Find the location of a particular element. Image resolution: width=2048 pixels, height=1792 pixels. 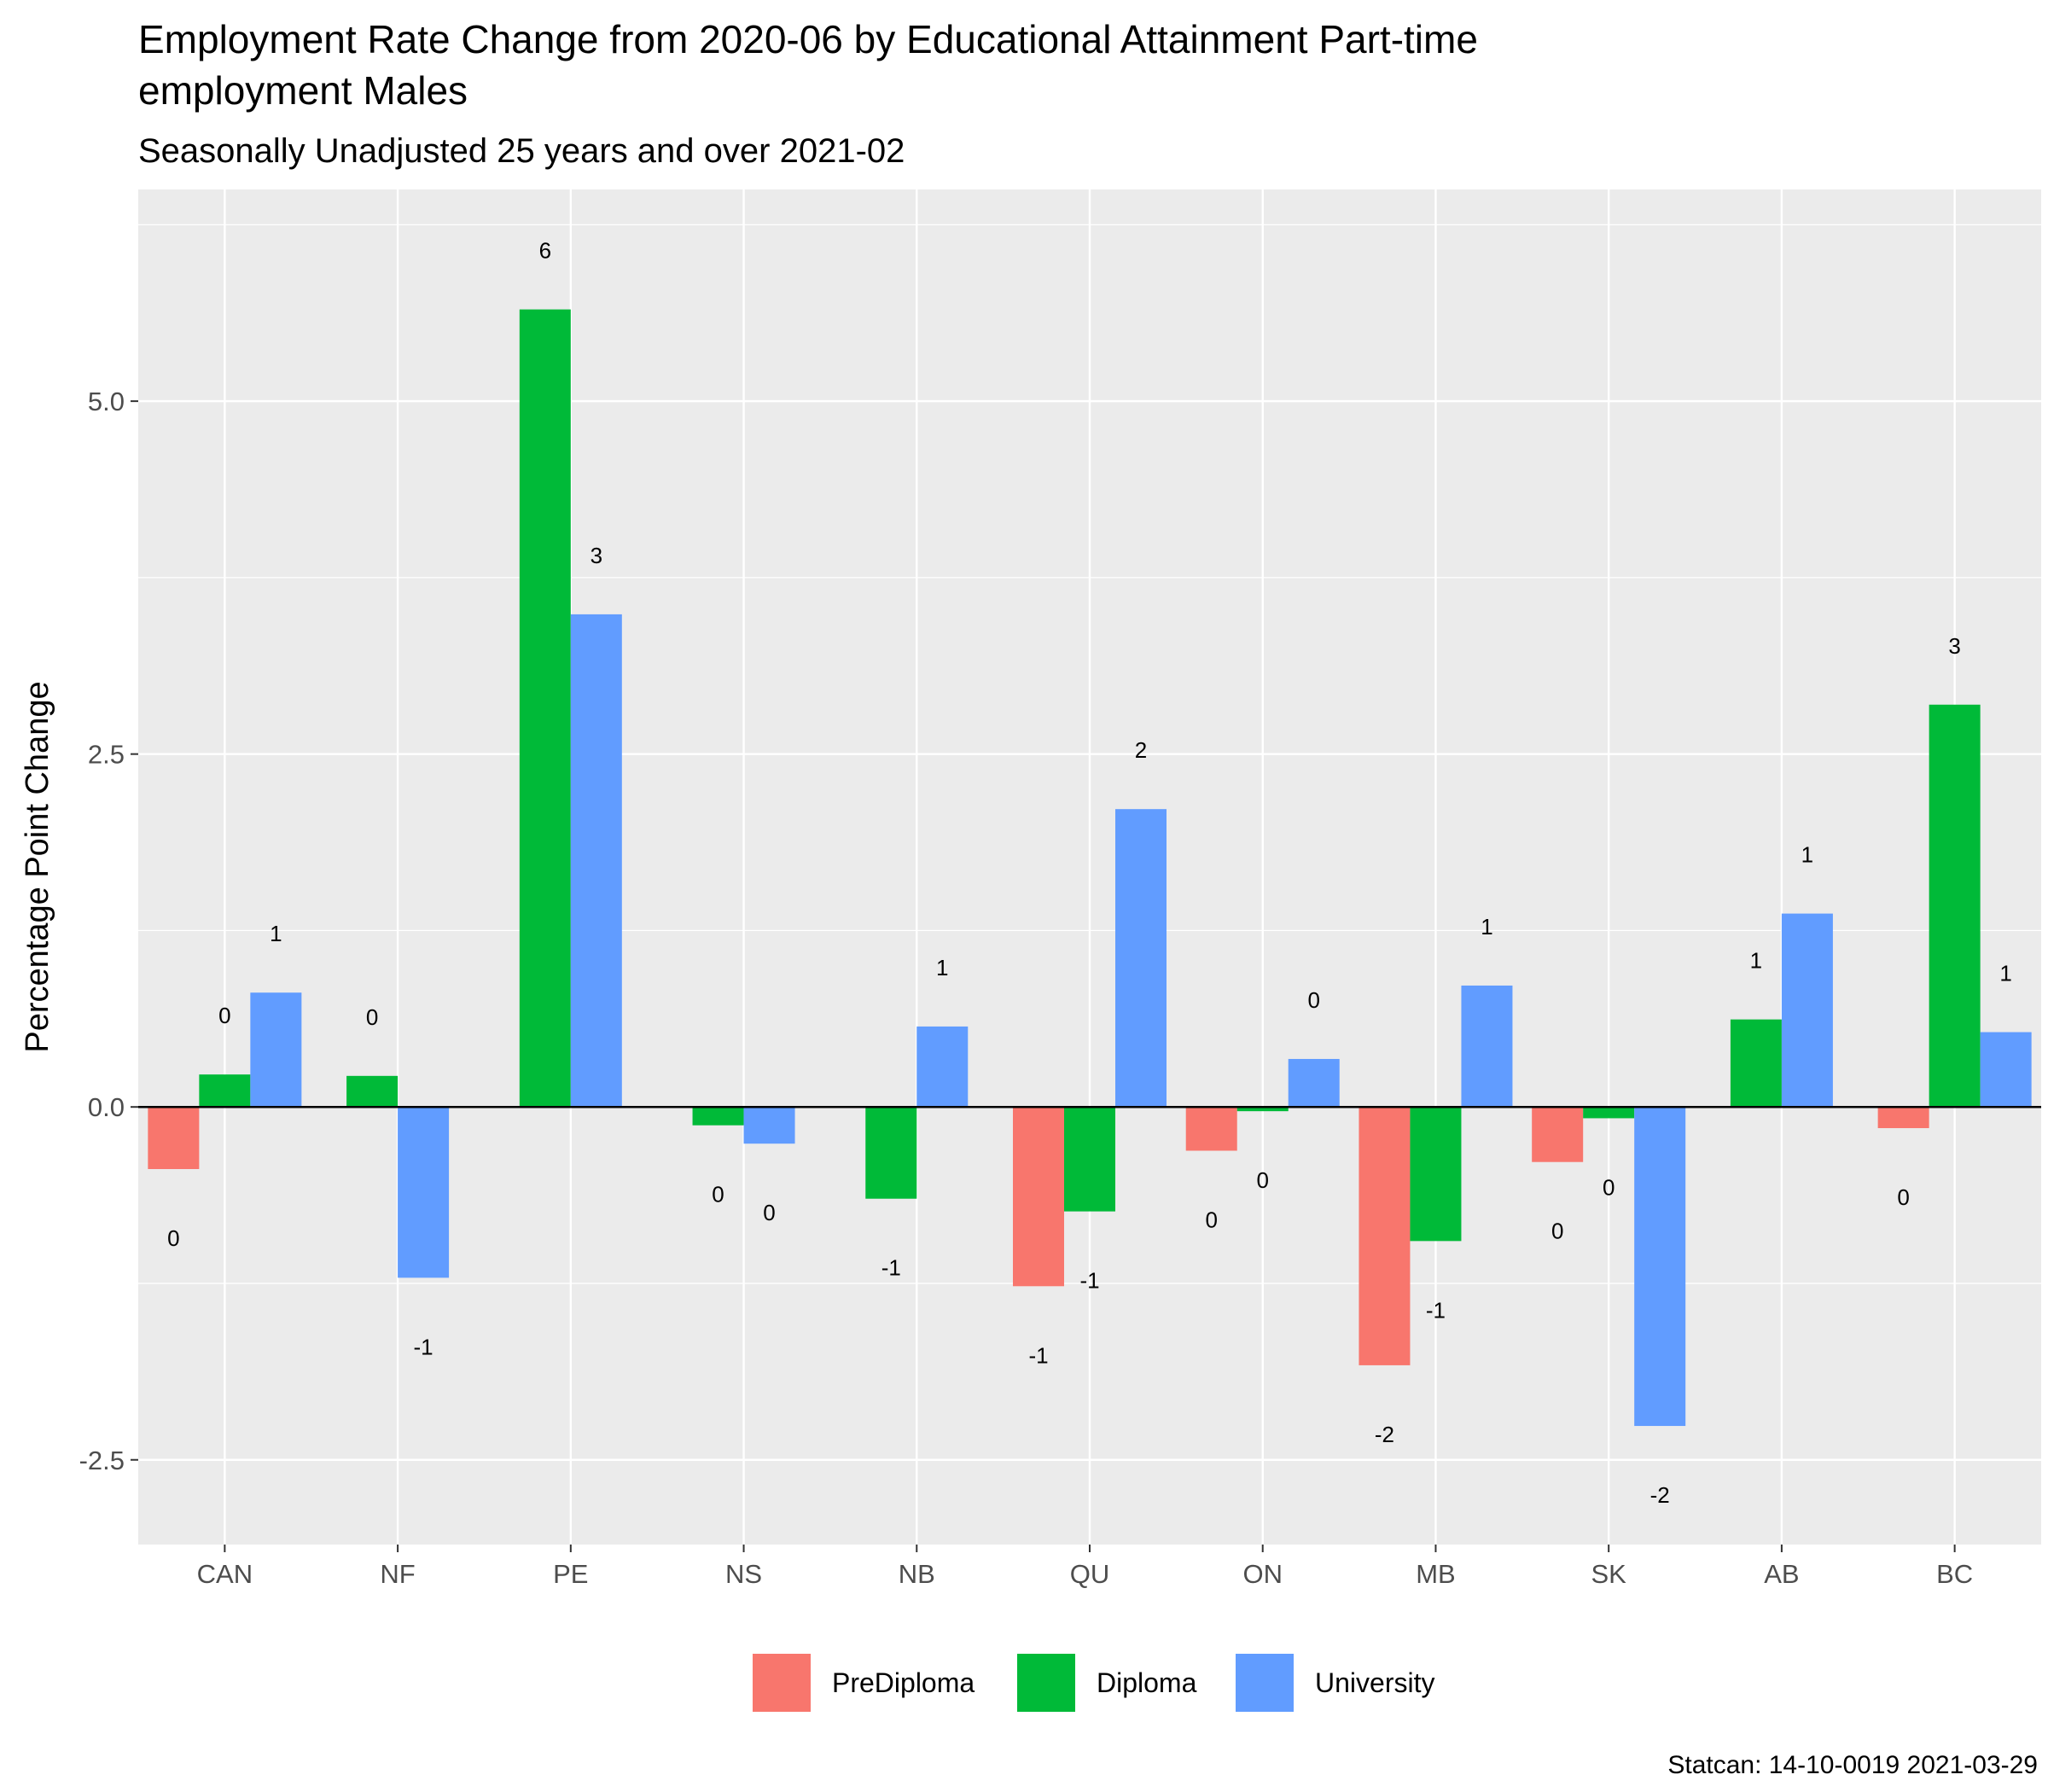

bar-university-pe is located at coordinates (596, 861).